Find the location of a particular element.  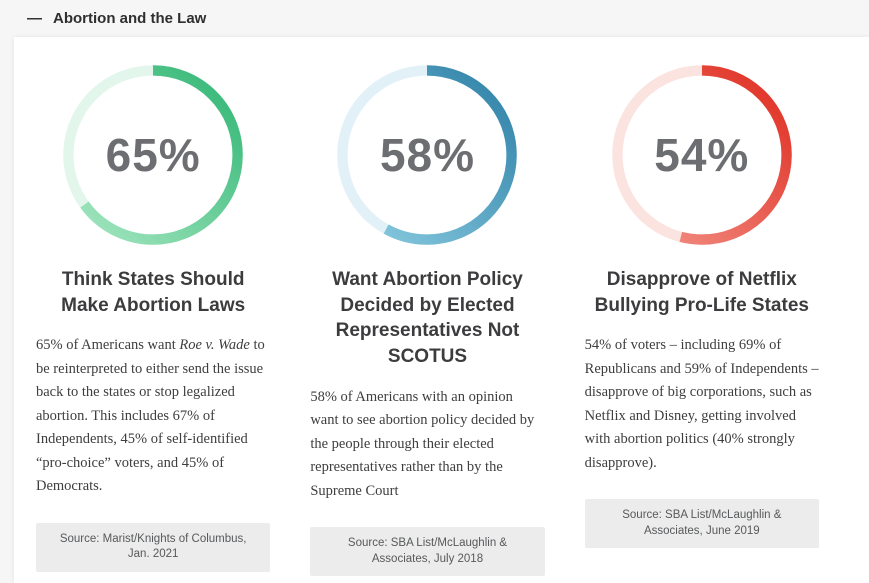

percent-value: 65% is located at coordinates (153, 155).